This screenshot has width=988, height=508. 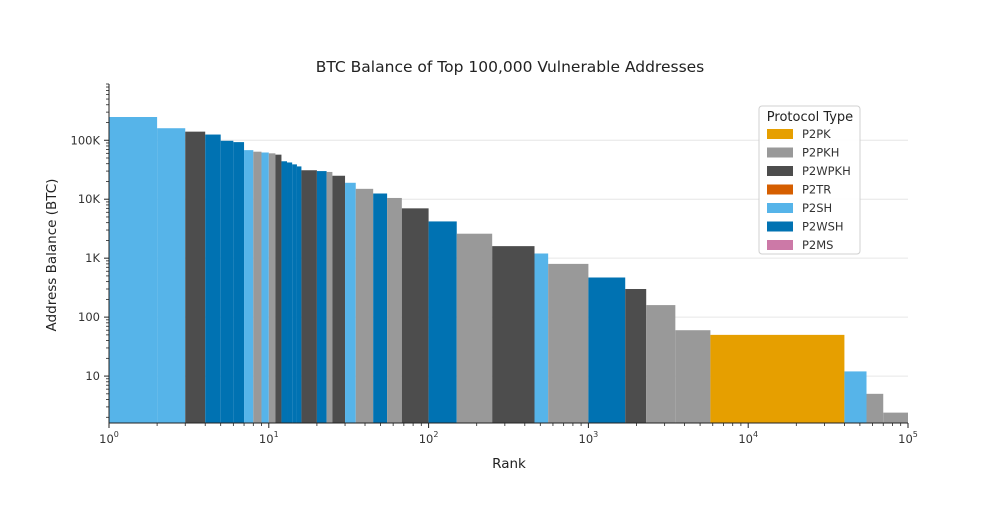 What do you see at coordinates (92, 258) in the screenshot?
I see `y-tick-label: 1K` at bounding box center [92, 258].